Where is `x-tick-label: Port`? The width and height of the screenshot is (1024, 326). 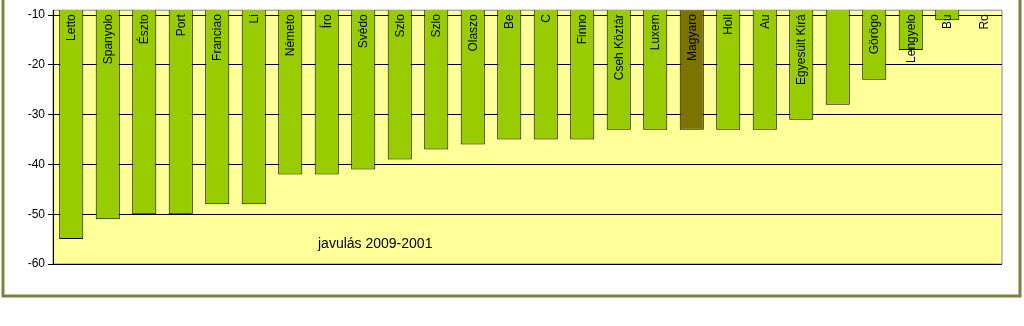
x-tick-label: Port is located at coordinates (180, 25).